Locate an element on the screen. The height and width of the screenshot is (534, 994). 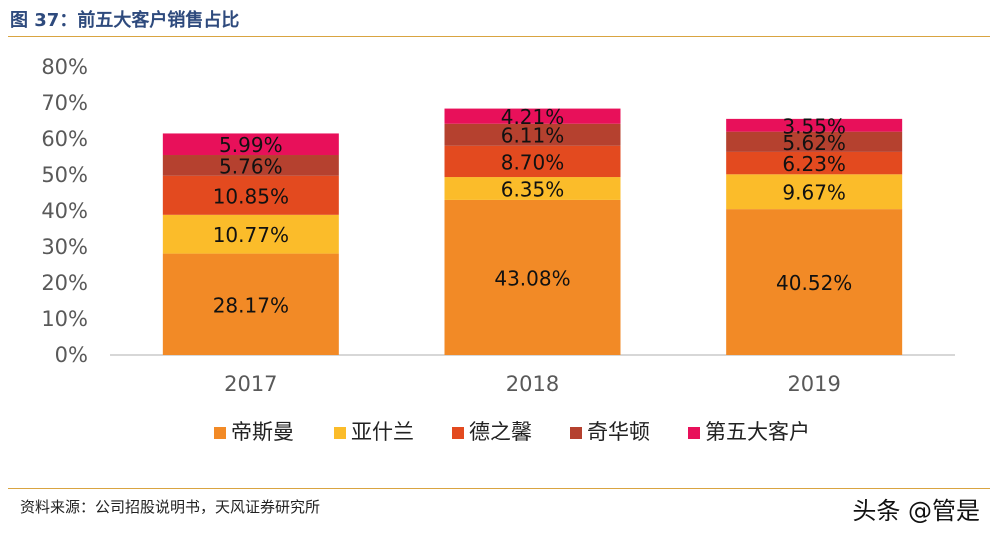
legend-label: 帝斯曼 is located at coordinates (262, 432).